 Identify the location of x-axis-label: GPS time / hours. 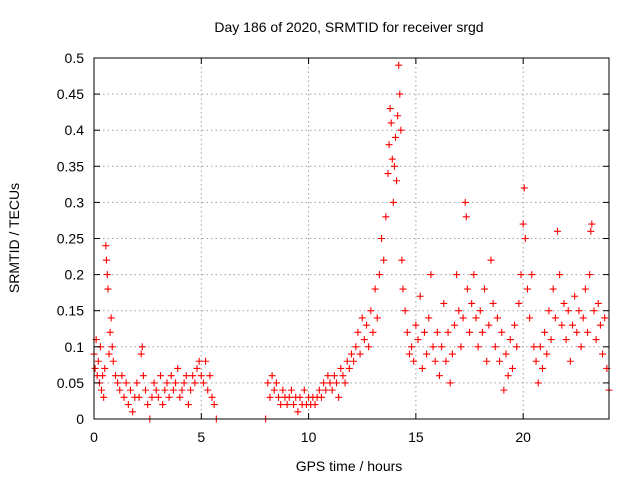
(349, 466).